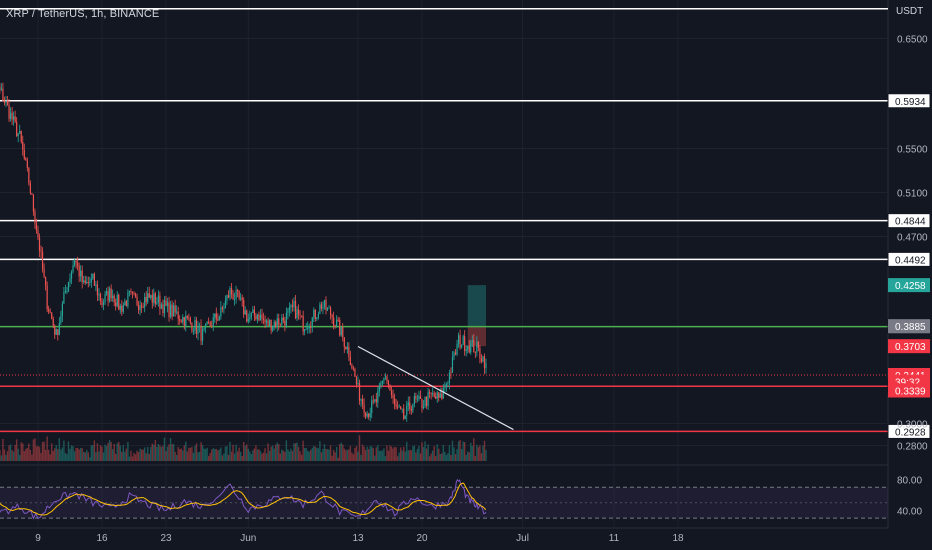 The image size is (932, 550). Describe the element at coordinates (909, 511) in the screenshot. I see `rsi-y-tick-label: 40.00` at that location.